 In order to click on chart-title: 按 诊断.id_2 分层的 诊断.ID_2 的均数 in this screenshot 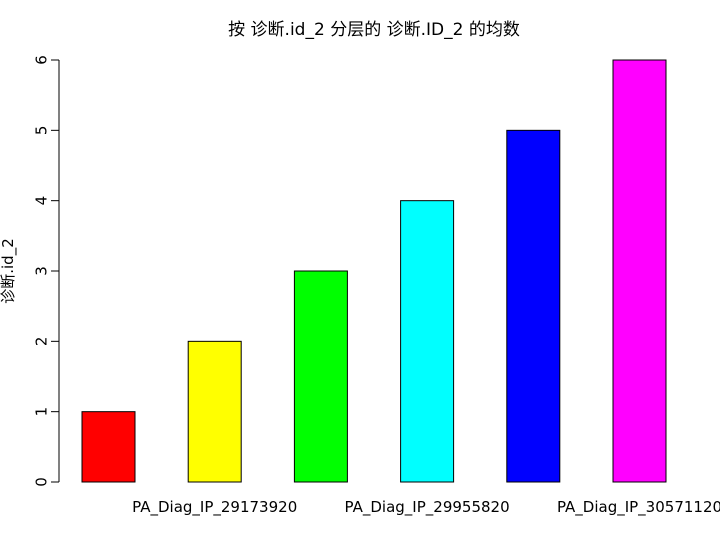, I will do `click(374, 30)`.